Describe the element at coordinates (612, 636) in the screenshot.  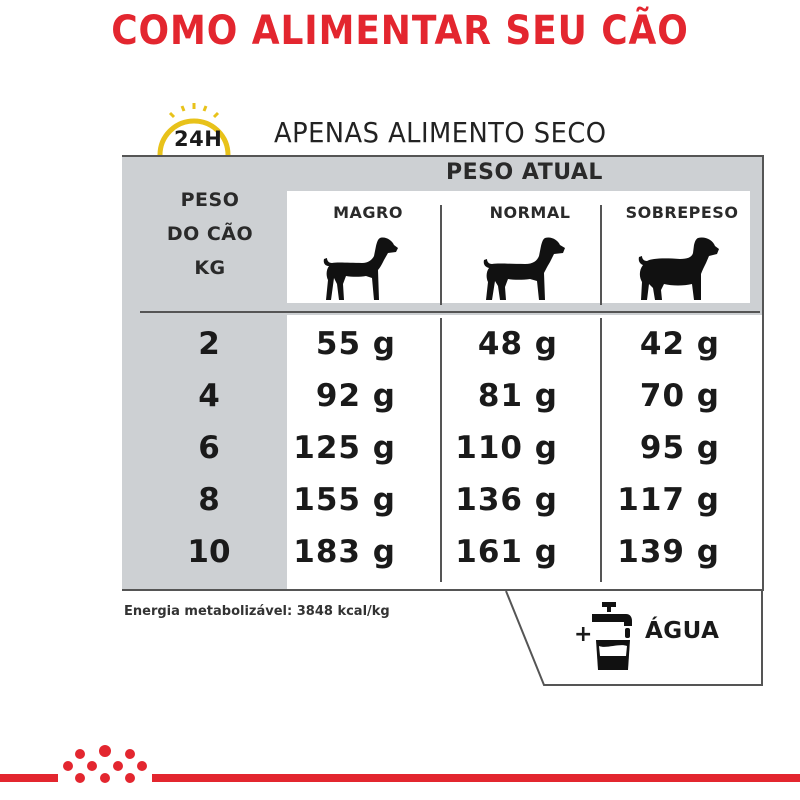
I see `water-tap-icon` at that location.